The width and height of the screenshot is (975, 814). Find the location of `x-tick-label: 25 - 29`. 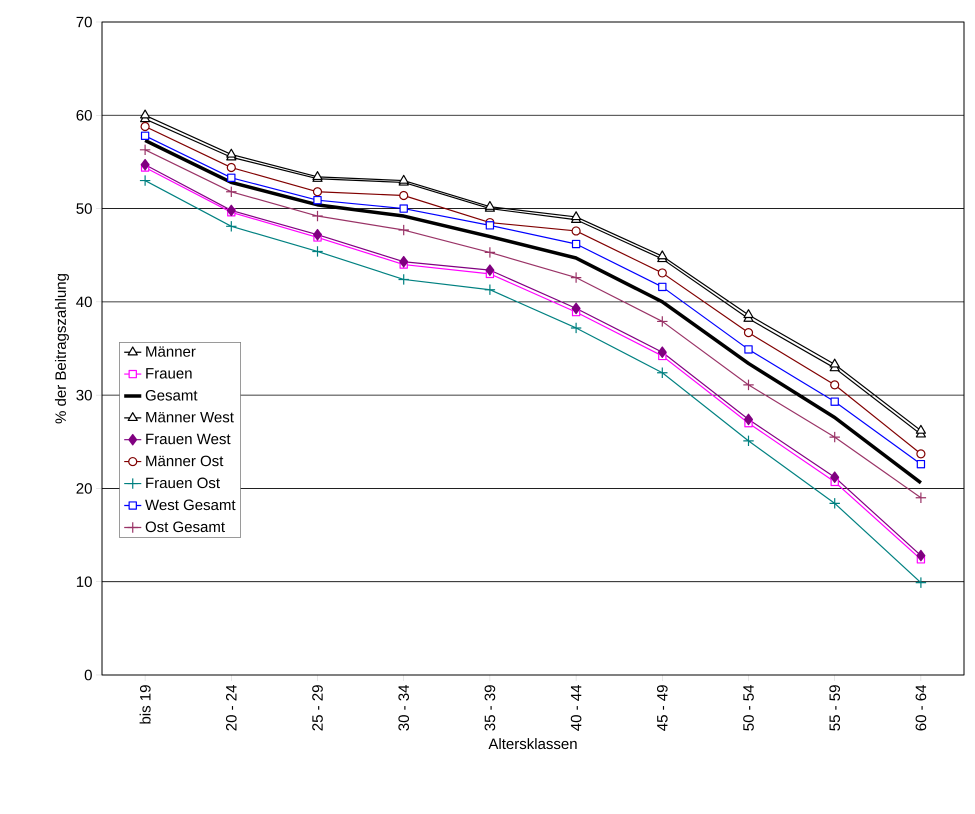

x-tick-label: 25 - 29 is located at coordinates (317, 707).